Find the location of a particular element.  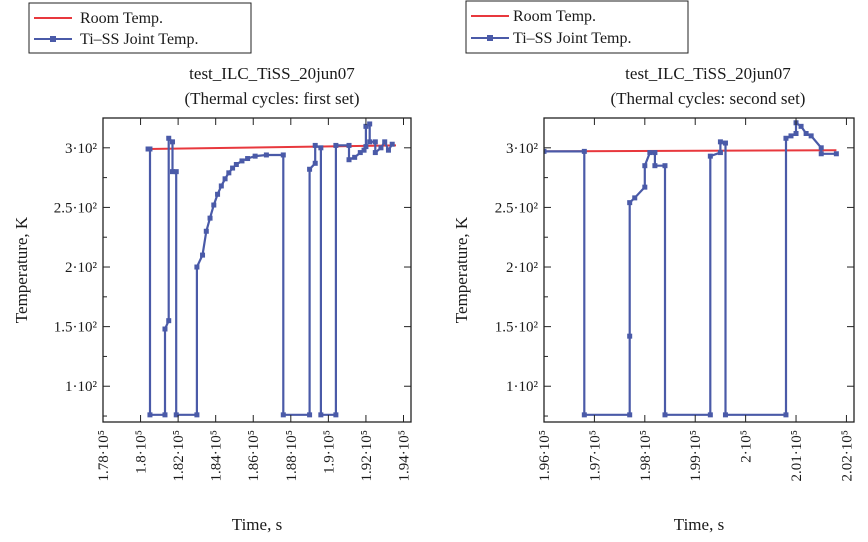

legend-left: Room Temp. Ti–SS Joint Temp. is located at coordinates (140, 28).